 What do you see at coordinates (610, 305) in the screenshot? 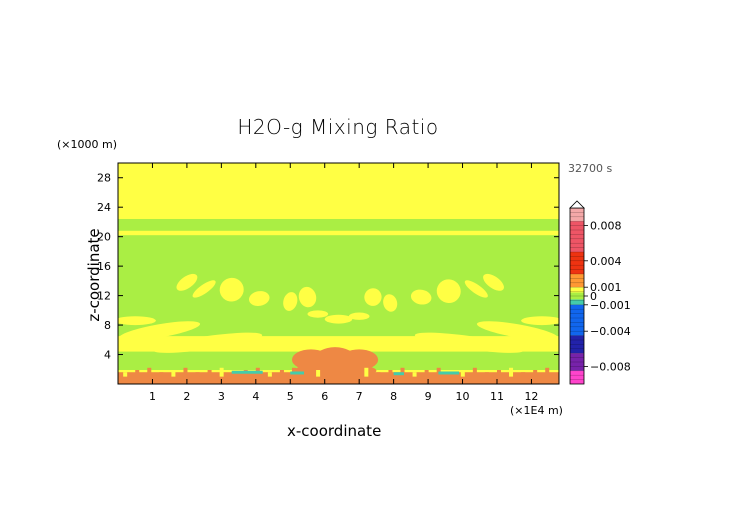
I see `colorbar-tick-label: −0.001` at bounding box center [610, 305].